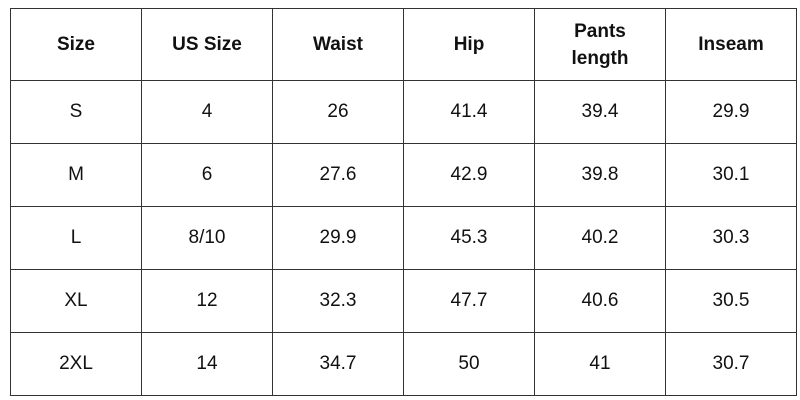 The image size is (800, 400). Describe the element at coordinates (76, 301) in the screenshot. I see `table-cell: XL` at that location.